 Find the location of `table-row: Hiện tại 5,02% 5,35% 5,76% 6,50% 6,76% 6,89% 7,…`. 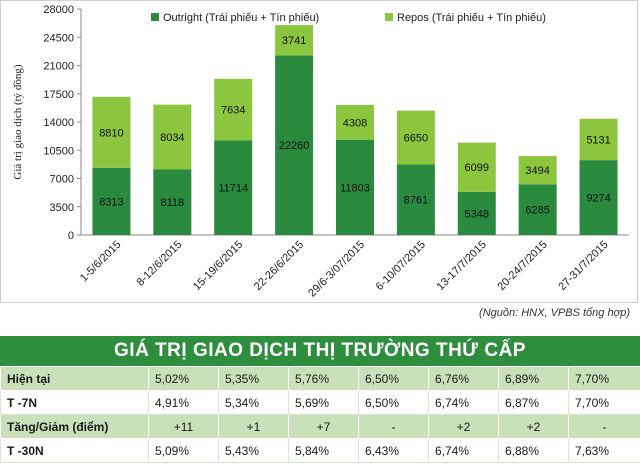

table-row: Hiện tại 5,02% 5,35% 5,76% 6,50% 6,76% 6,89% 7,… is located at coordinates (320, 378).